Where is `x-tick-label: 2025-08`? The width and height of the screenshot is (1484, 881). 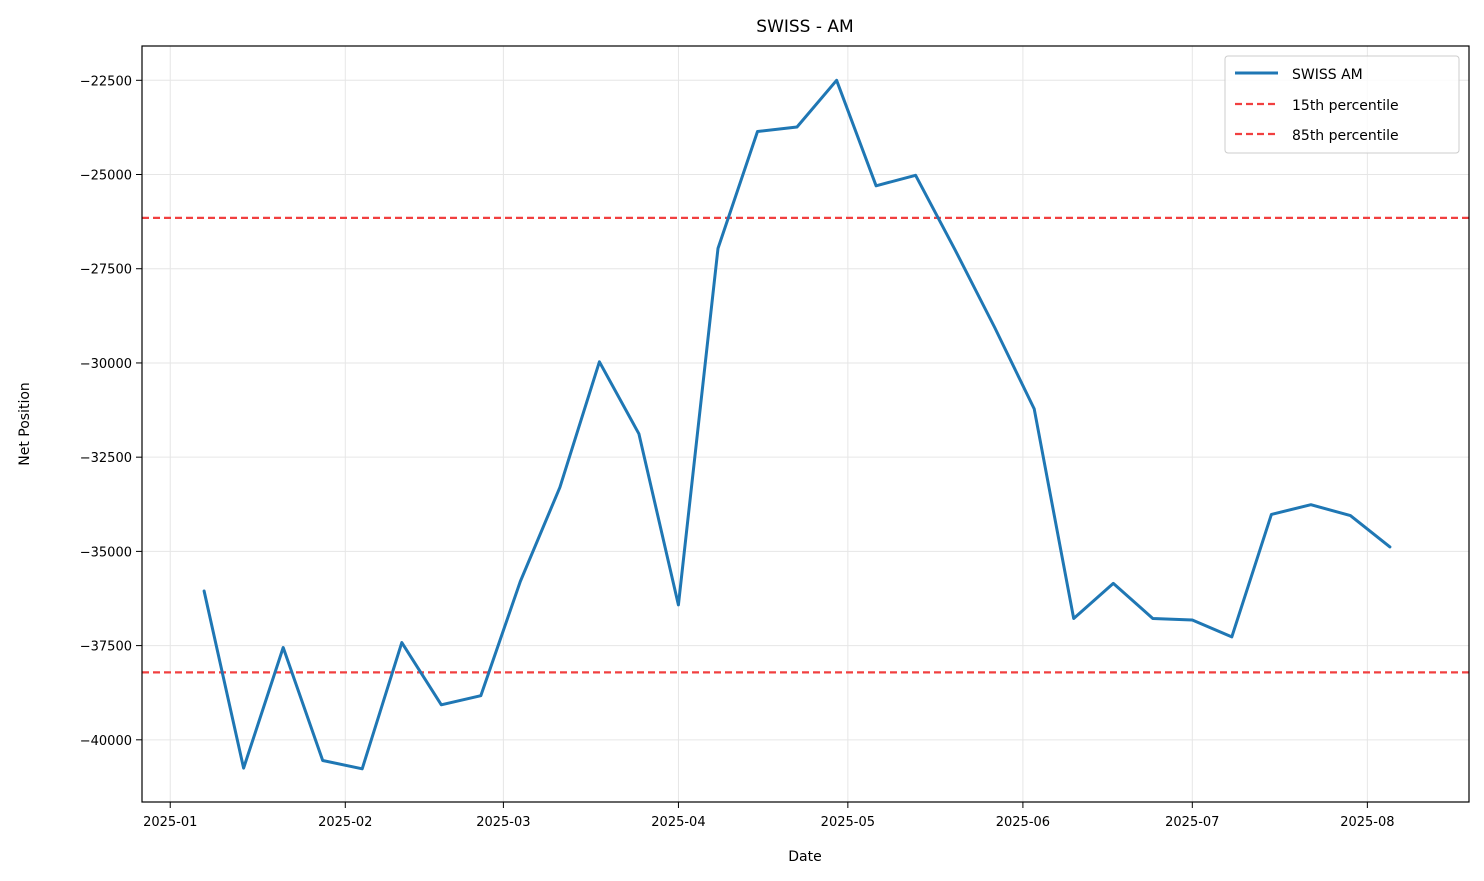
x-tick-label: 2025-08 is located at coordinates (1367, 822).